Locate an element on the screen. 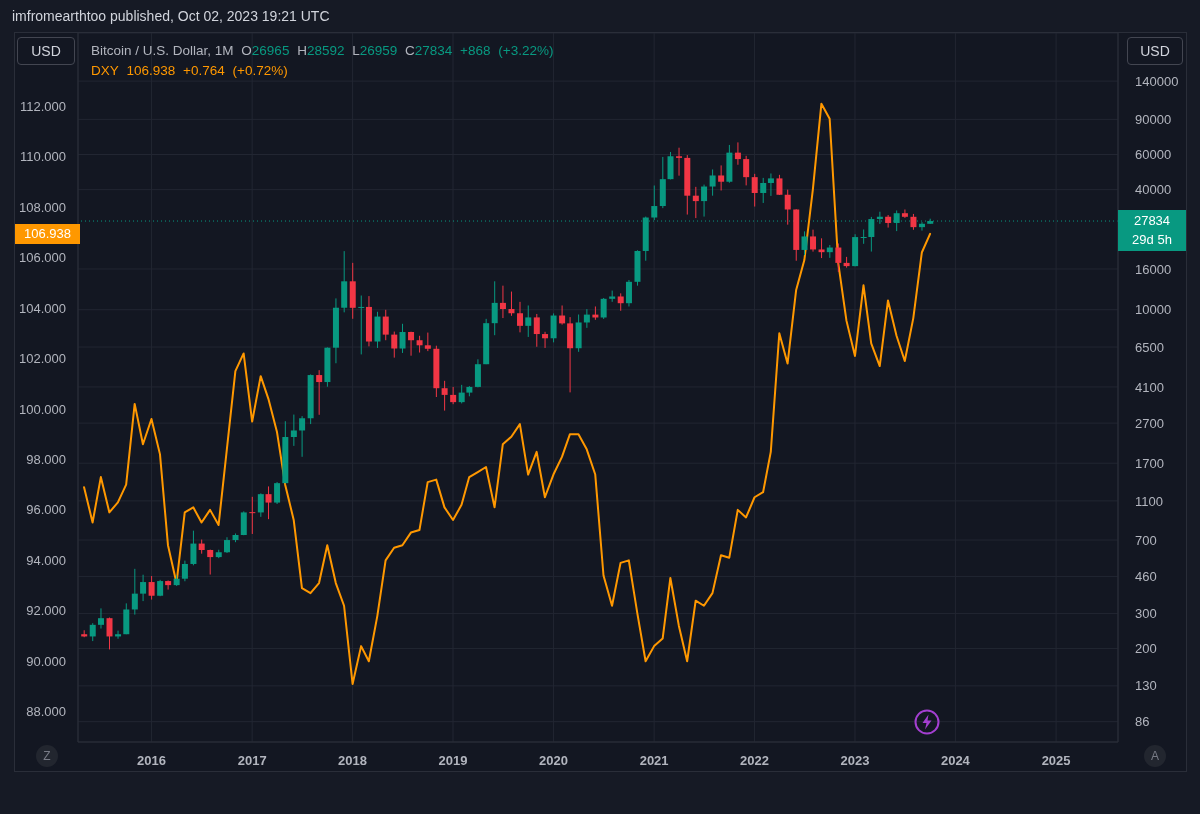 This screenshot has width=1200, height=814. y-tick-label: 102.000 is located at coordinates (42, 359).